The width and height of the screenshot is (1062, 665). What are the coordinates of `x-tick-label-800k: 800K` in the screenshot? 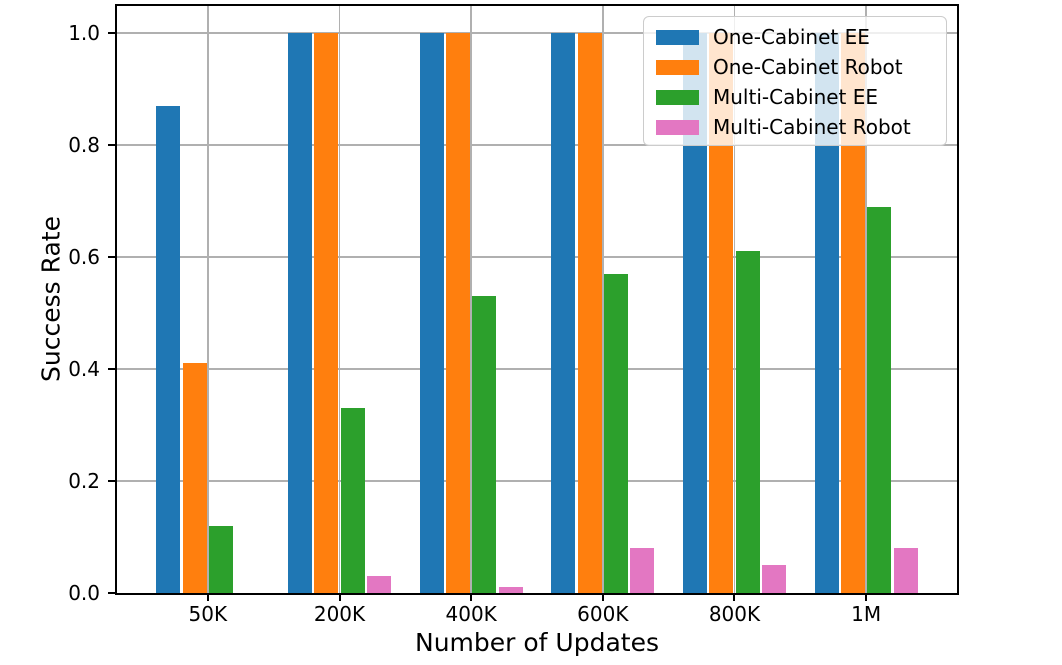 It's located at (734, 614).